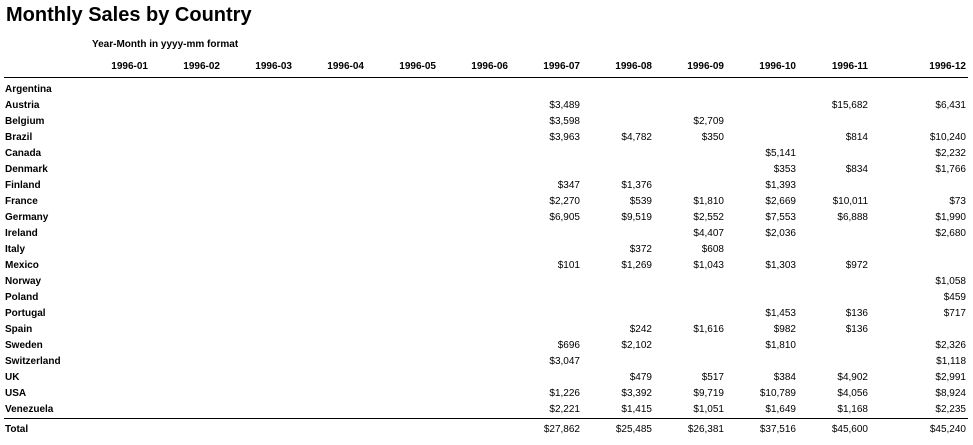 This screenshot has height=445, width=973. Describe the element at coordinates (950, 169) in the screenshot. I see `sales-value-cell: $1,766` at that location.